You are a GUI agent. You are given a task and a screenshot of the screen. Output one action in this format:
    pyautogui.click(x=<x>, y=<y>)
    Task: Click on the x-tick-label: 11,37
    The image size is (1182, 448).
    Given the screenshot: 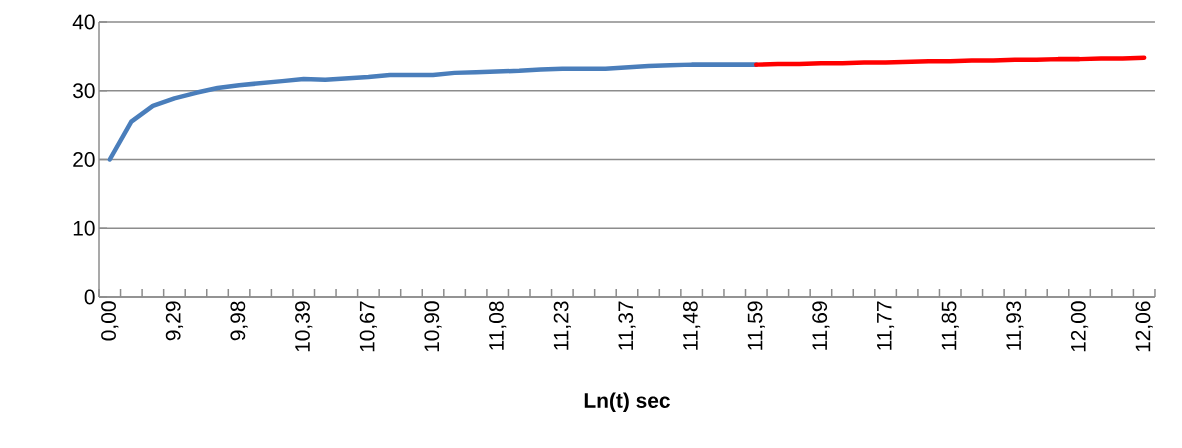 What is the action you would take?
    pyautogui.click(x=627, y=325)
    